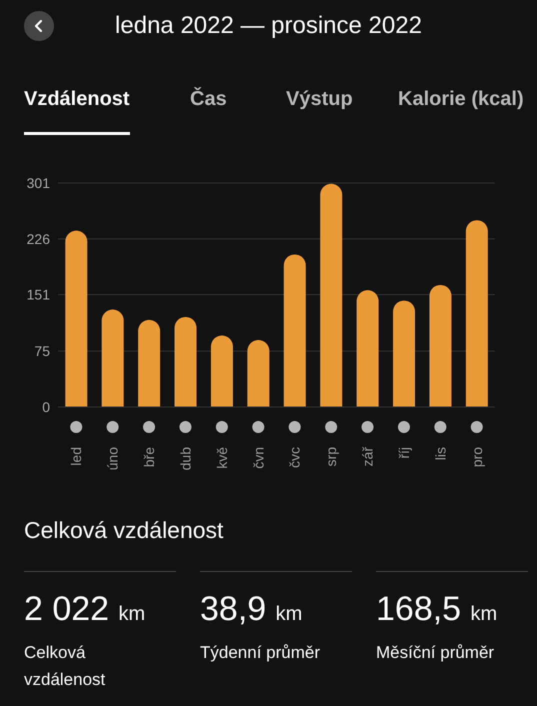 Image resolution: width=537 pixels, height=706 pixels. Describe the element at coordinates (46, 406) in the screenshot. I see `y-tick-label: 0` at that location.